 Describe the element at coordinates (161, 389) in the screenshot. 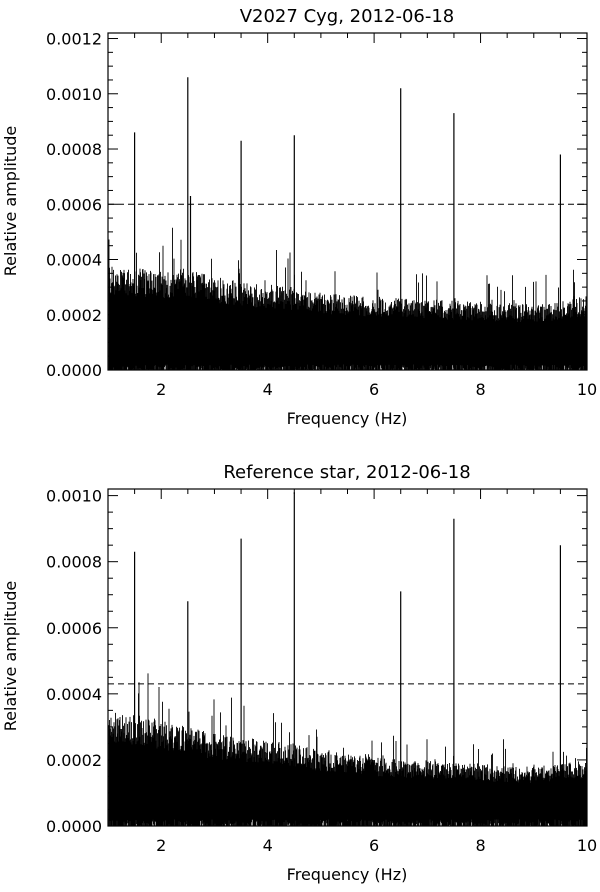

I see `panel-top-xtick-label-0: 2` at that location.